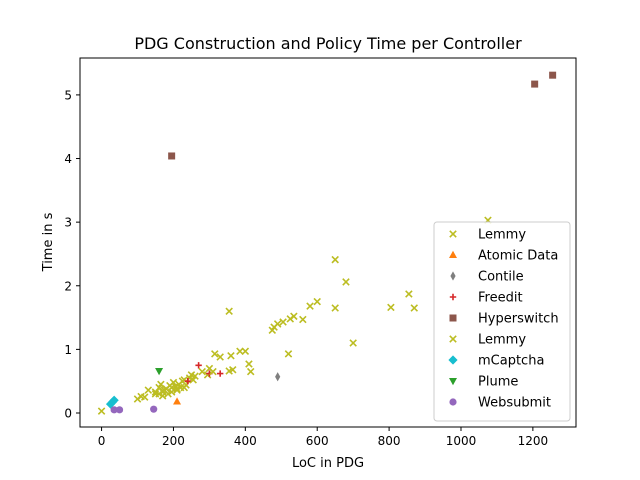  Describe the element at coordinates (389, 441) in the screenshot. I see `x-tick-label: 800` at that location.